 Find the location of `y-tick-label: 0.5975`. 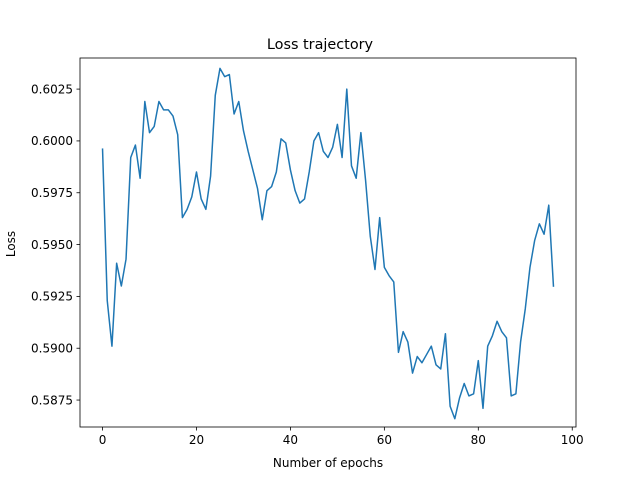

y-tick-label: 0.5975 is located at coordinates (52, 193).